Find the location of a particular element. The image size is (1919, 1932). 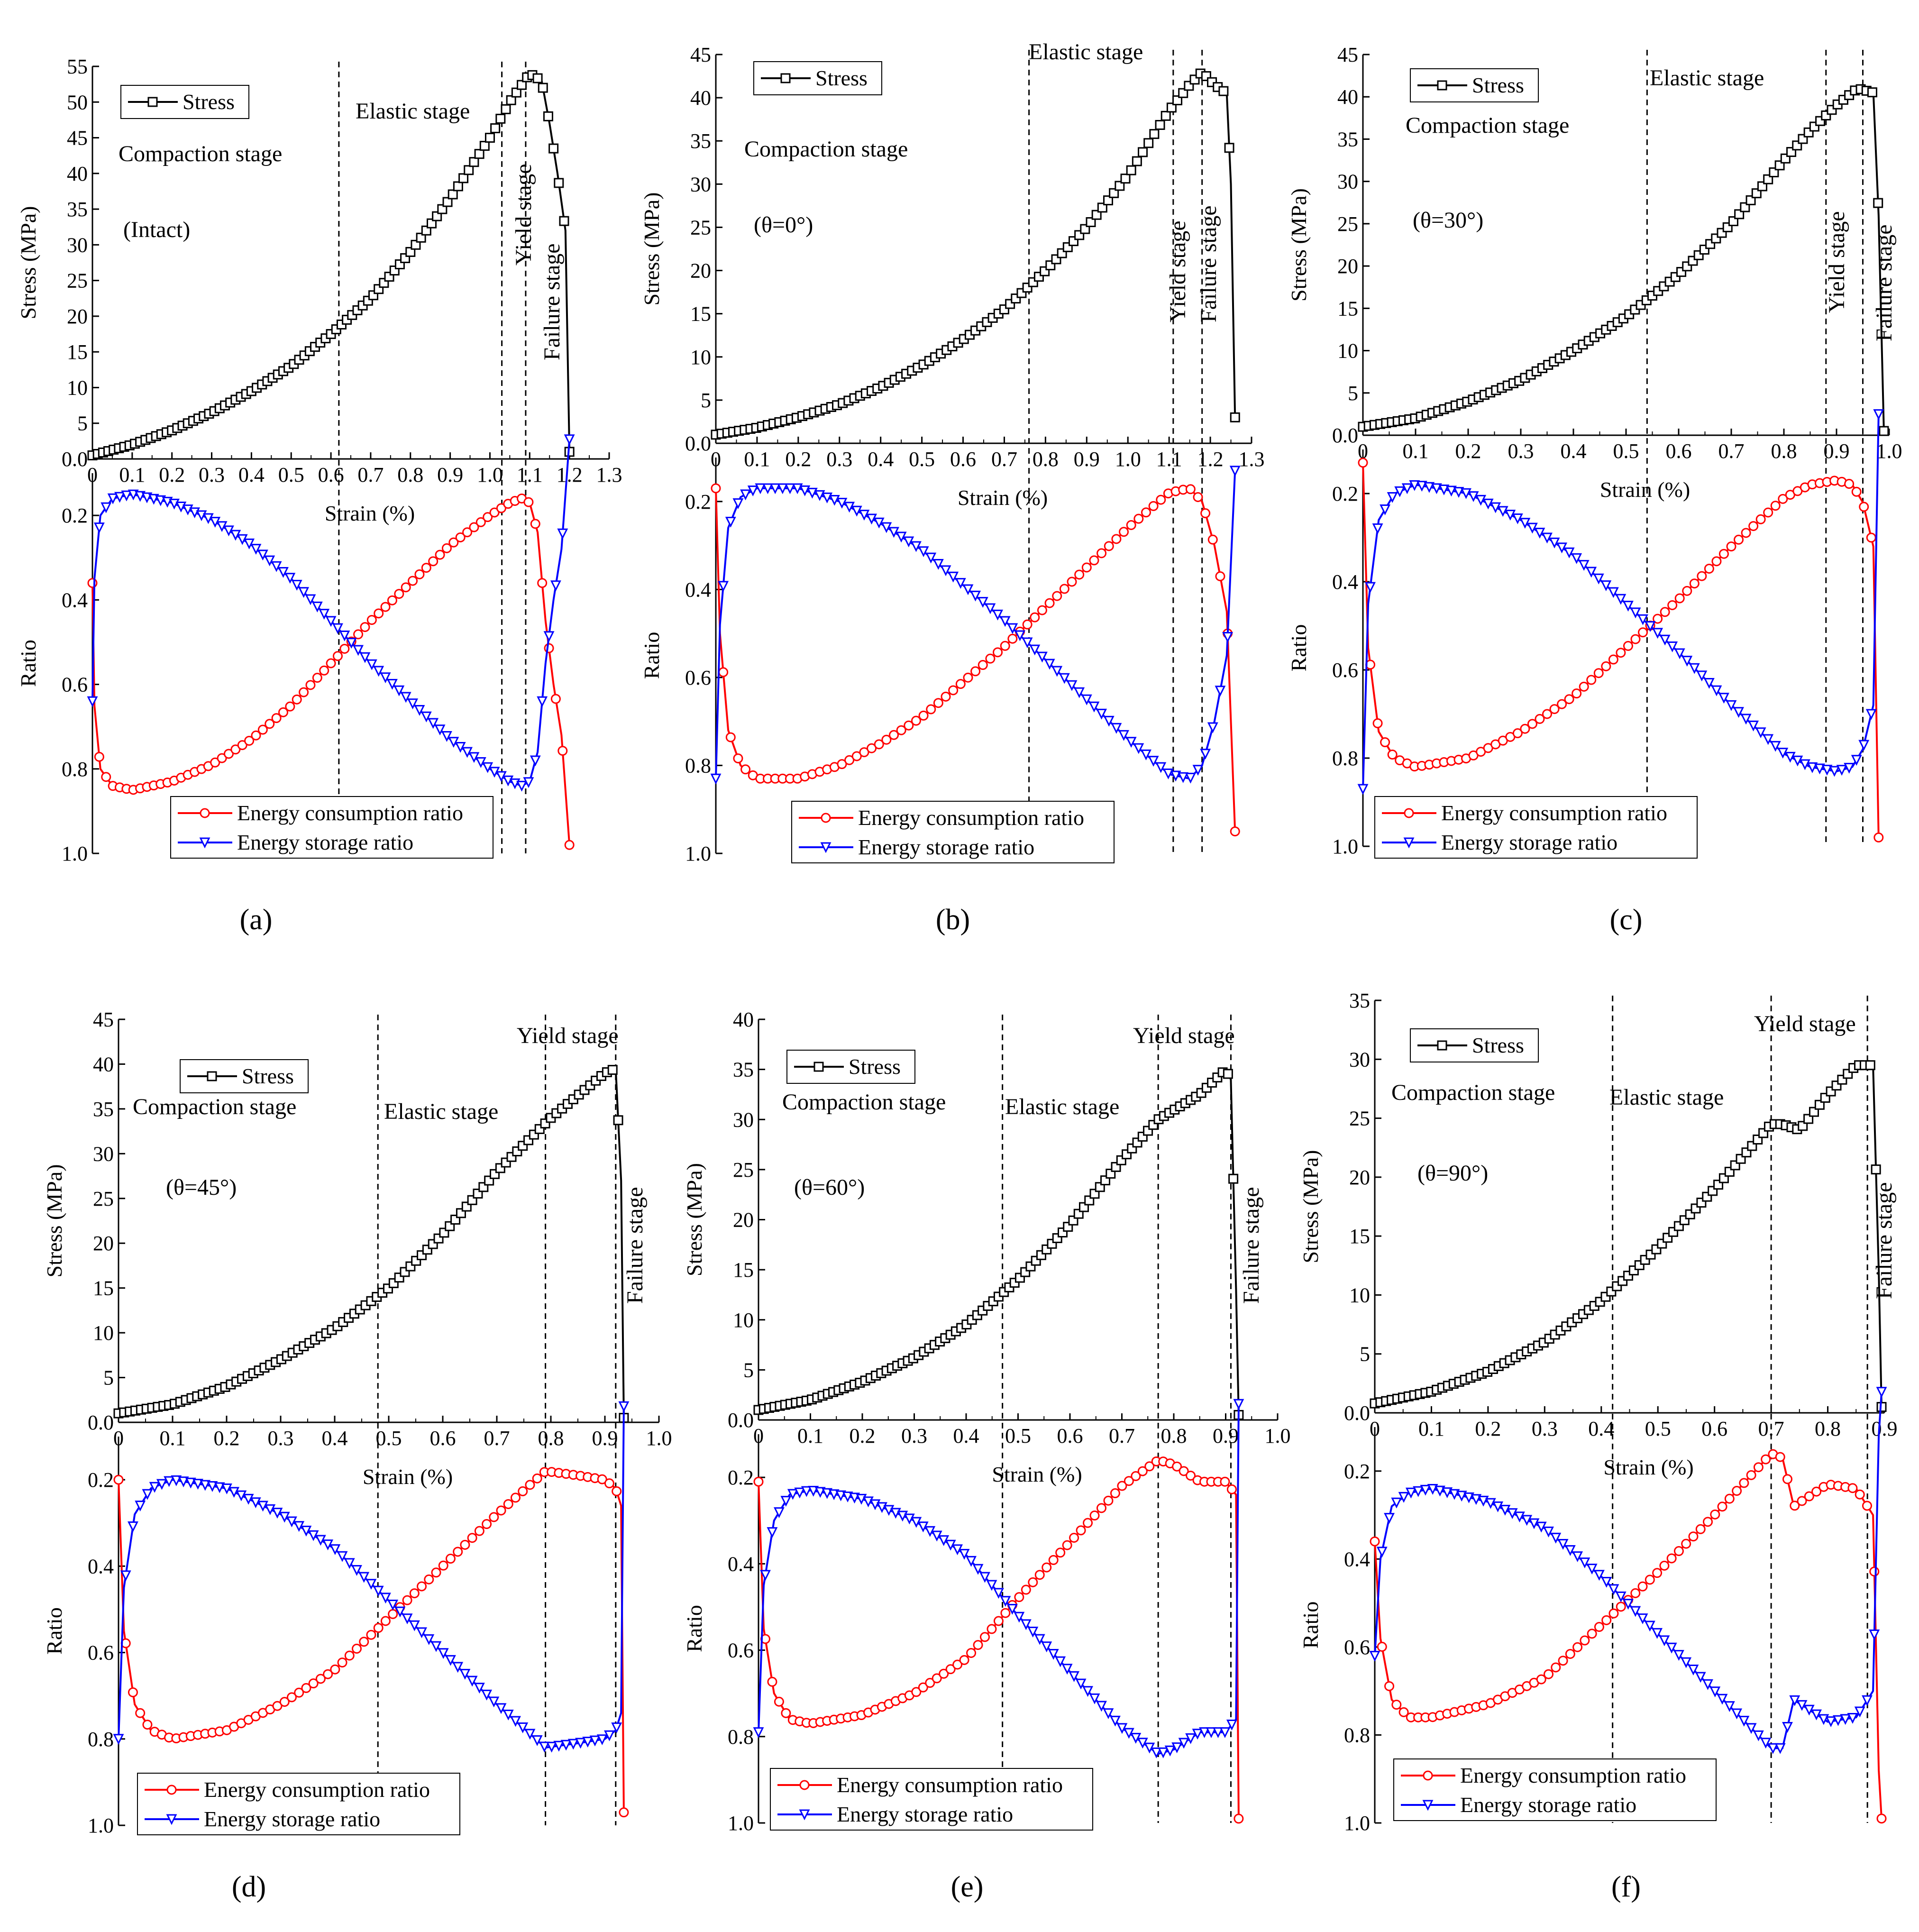

x-tick-label: 0.4 is located at coordinates (335, 1438).